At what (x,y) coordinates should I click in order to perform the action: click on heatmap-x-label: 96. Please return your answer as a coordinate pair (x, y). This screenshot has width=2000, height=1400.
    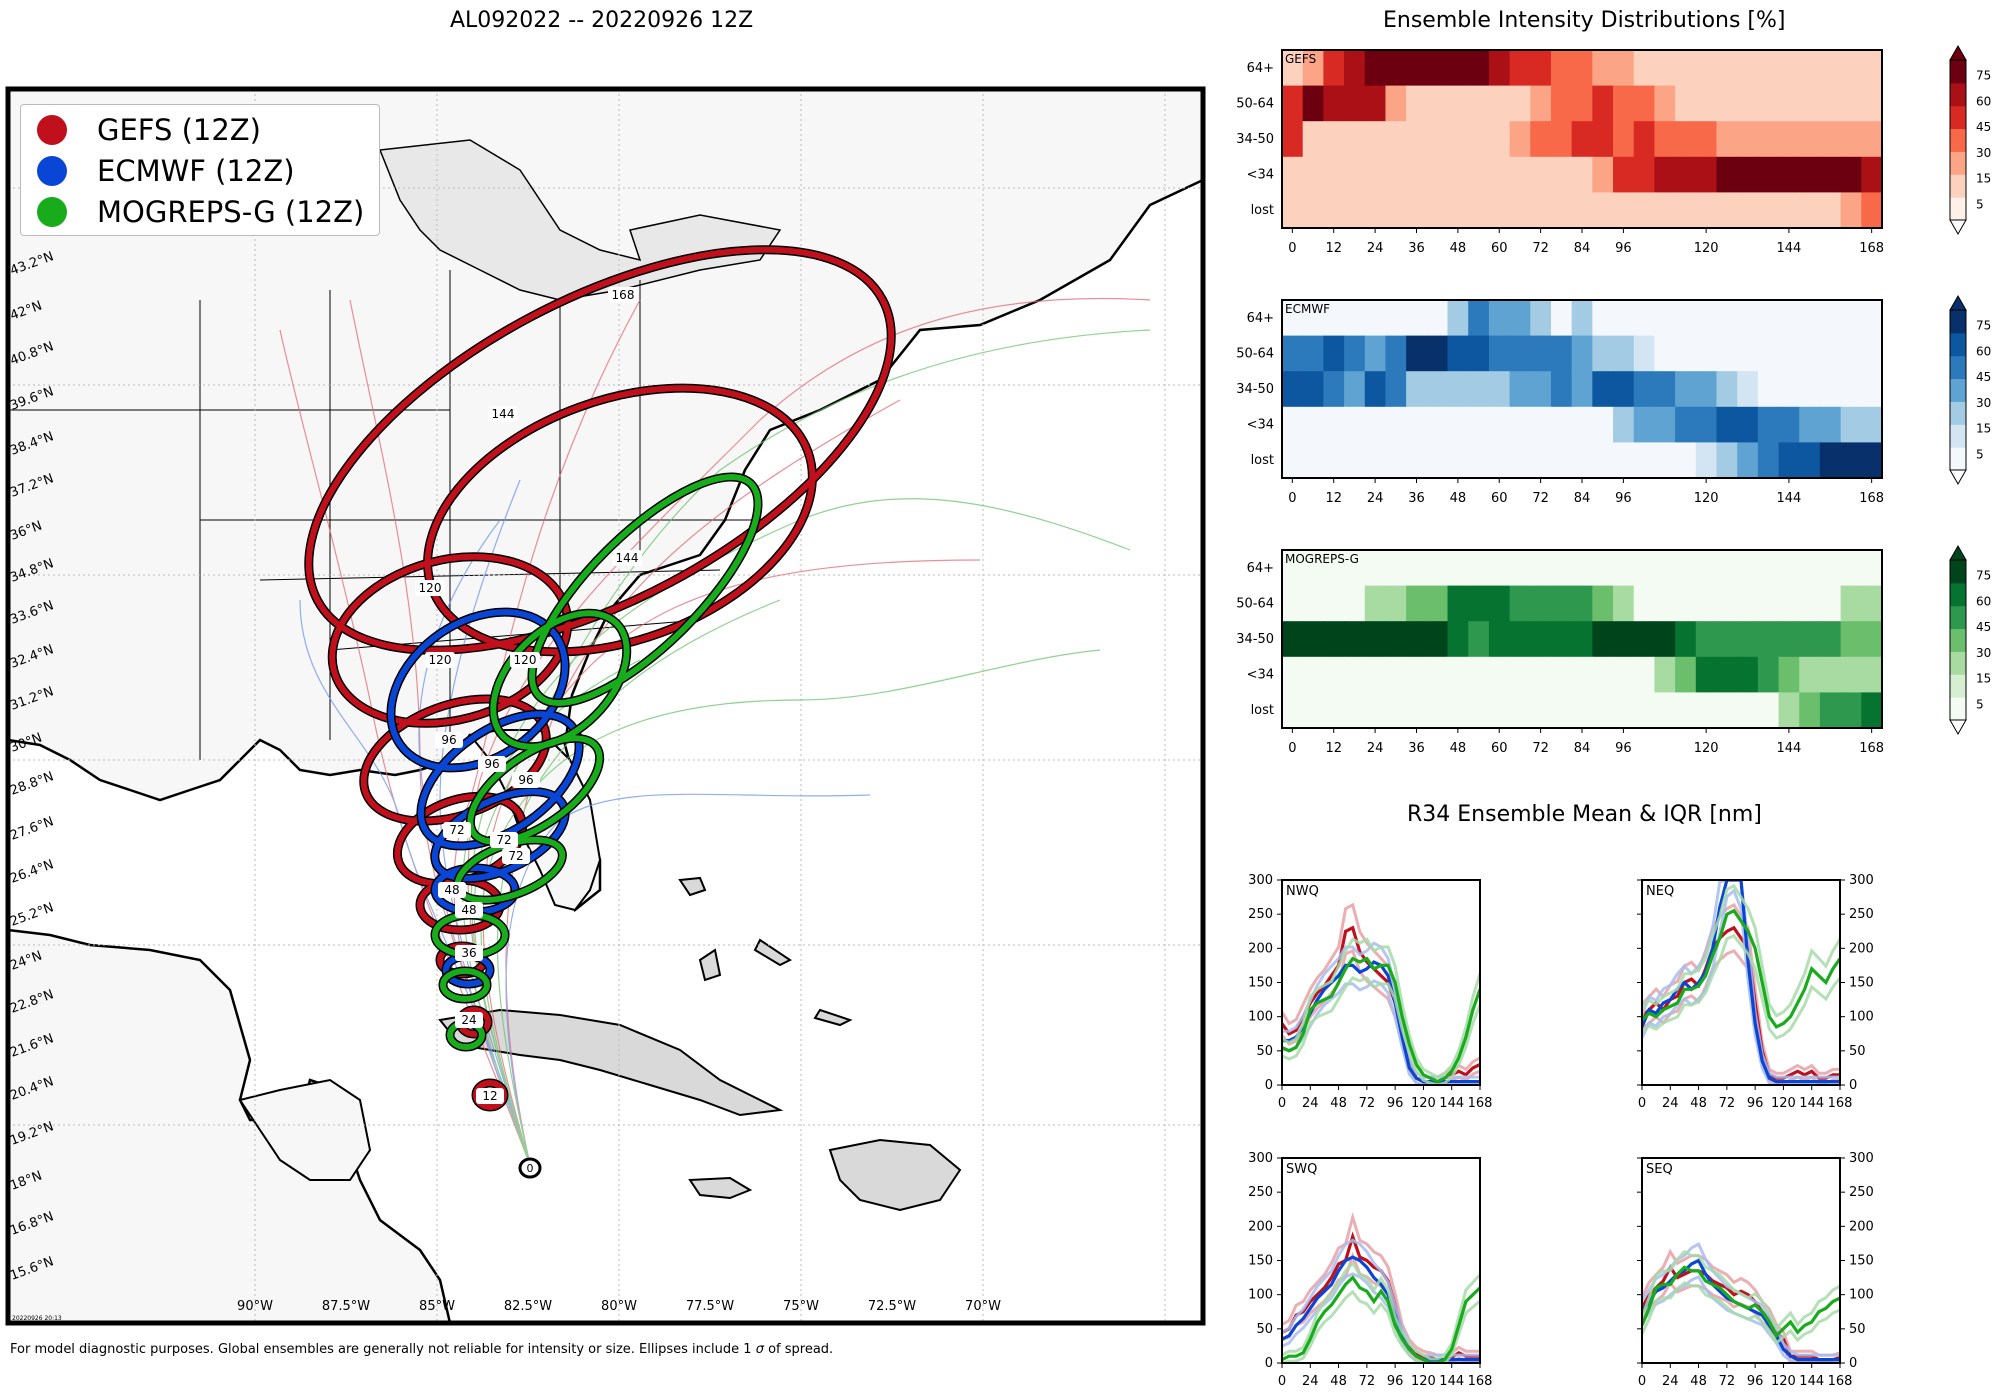
    Looking at the image, I should click on (1623, 498).